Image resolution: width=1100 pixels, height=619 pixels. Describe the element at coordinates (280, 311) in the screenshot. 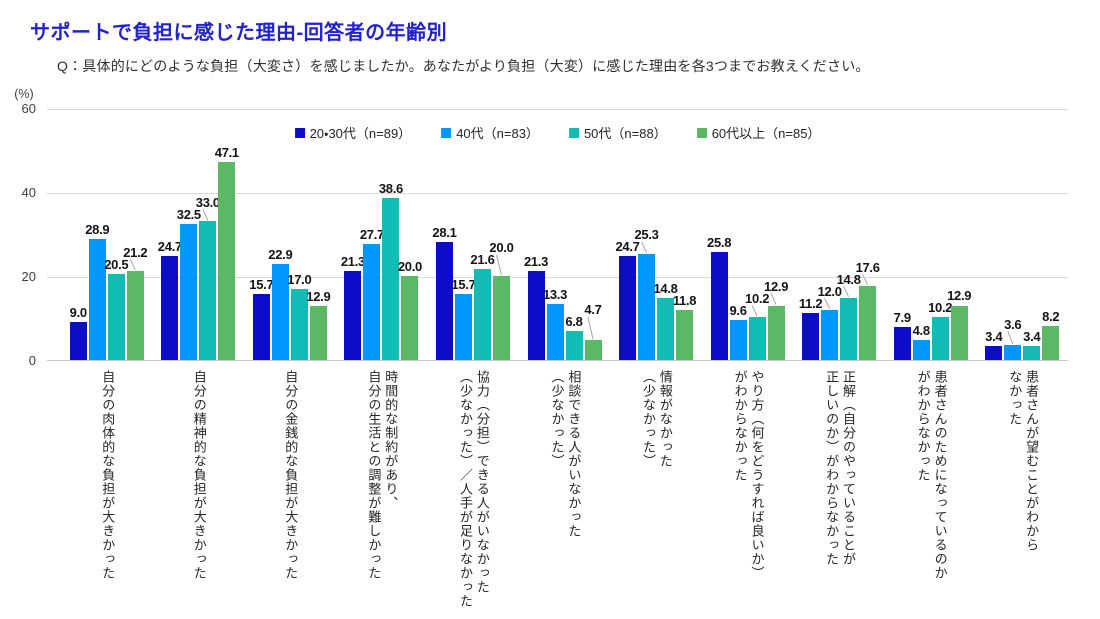

I see `bar-s1-c2` at that location.